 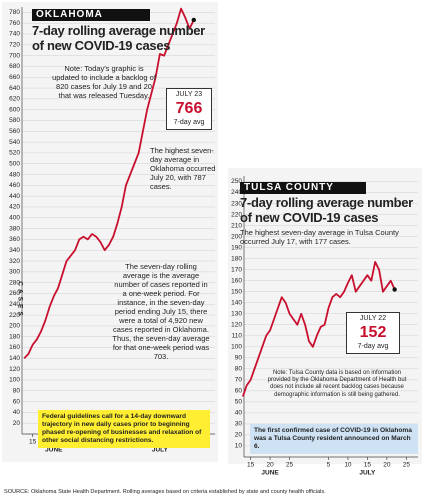 What do you see at coordinates (14, 142) in the screenshot?
I see `y-tick-label: 540` at bounding box center [14, 142].